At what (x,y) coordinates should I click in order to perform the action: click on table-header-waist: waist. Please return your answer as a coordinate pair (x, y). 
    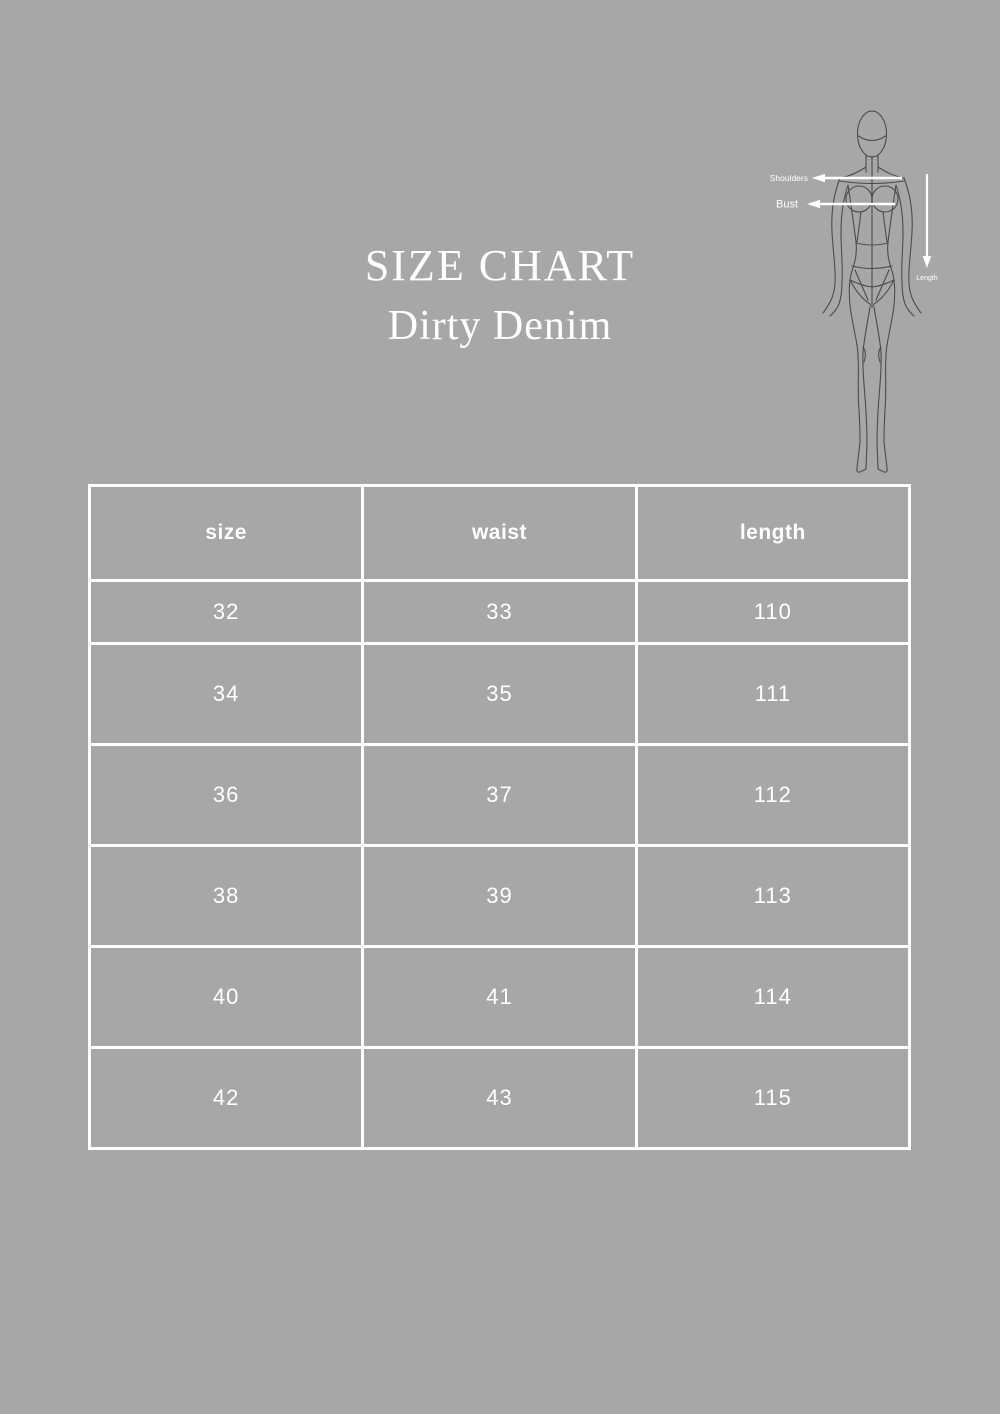
    Looking at the image, I should click on (499, 533).